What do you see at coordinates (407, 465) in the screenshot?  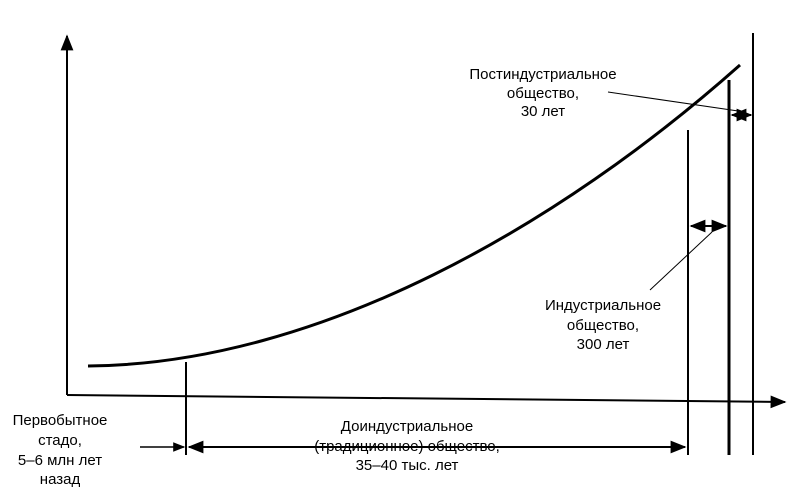 I see `label-line: 35–40 тыс. лет` at bounding box center [407, 465].